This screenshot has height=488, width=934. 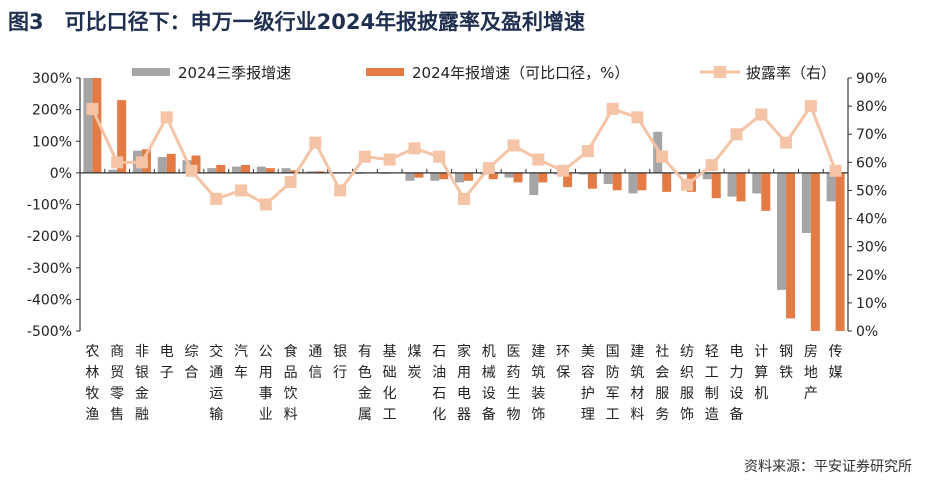 What do you see at coordinates (867, 332) in the screenshot?
I see `right-tick-label: 0%` at bounding box center [867, 332].